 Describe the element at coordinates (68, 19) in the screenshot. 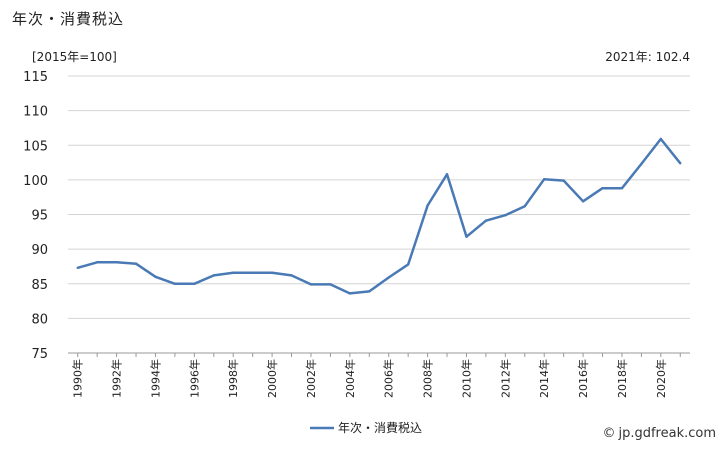

I see `page-title: 年次・消費税込` at that location.